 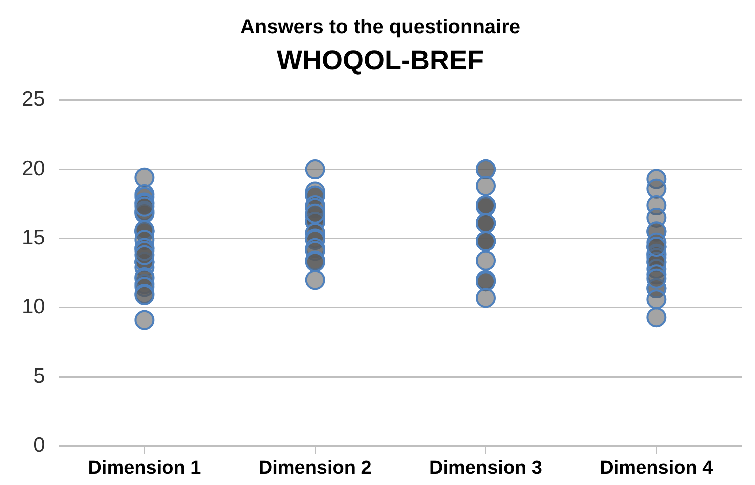 What do you see at coordinates (34, 307) in the screenshot?
I see `y-tick-label: 10` at bounding box center [34, 307].